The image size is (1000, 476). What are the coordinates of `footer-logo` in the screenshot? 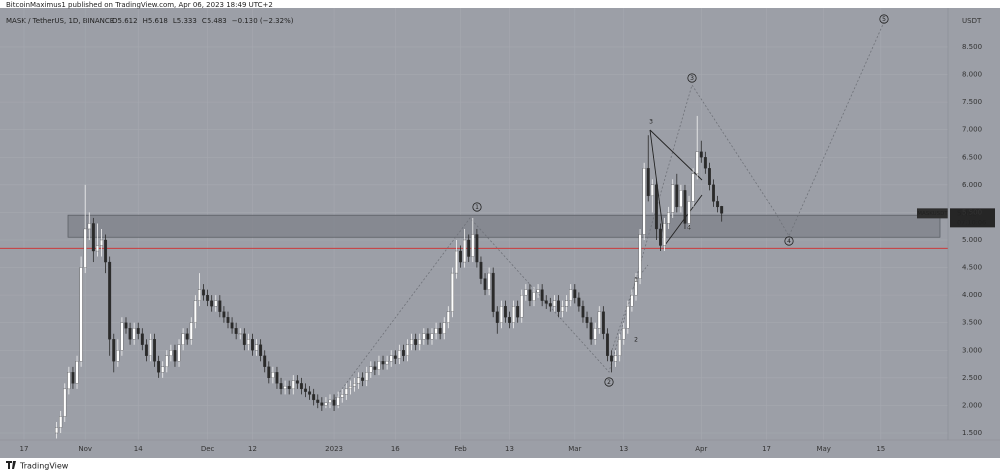 It's located at (11, 465).